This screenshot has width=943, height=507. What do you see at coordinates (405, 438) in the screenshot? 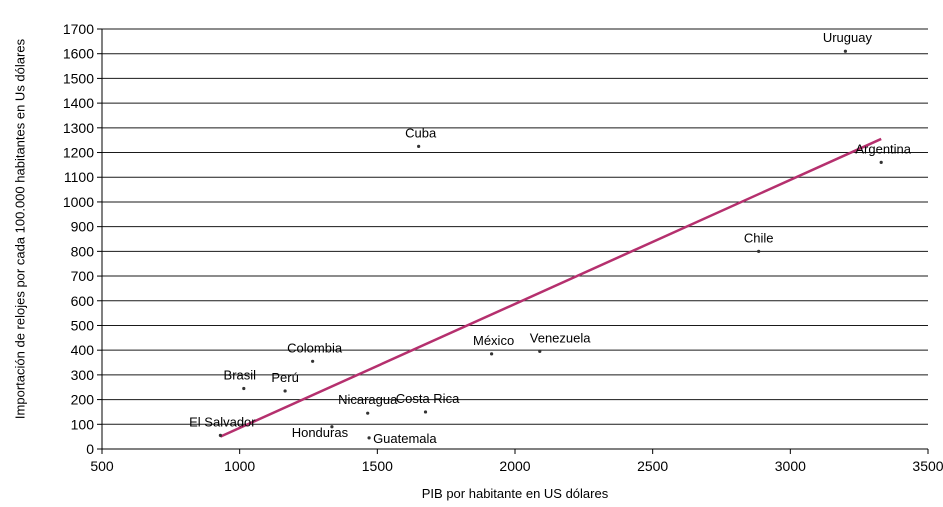
I see `point-label: Guatemala` at bounding box center [405, 438].